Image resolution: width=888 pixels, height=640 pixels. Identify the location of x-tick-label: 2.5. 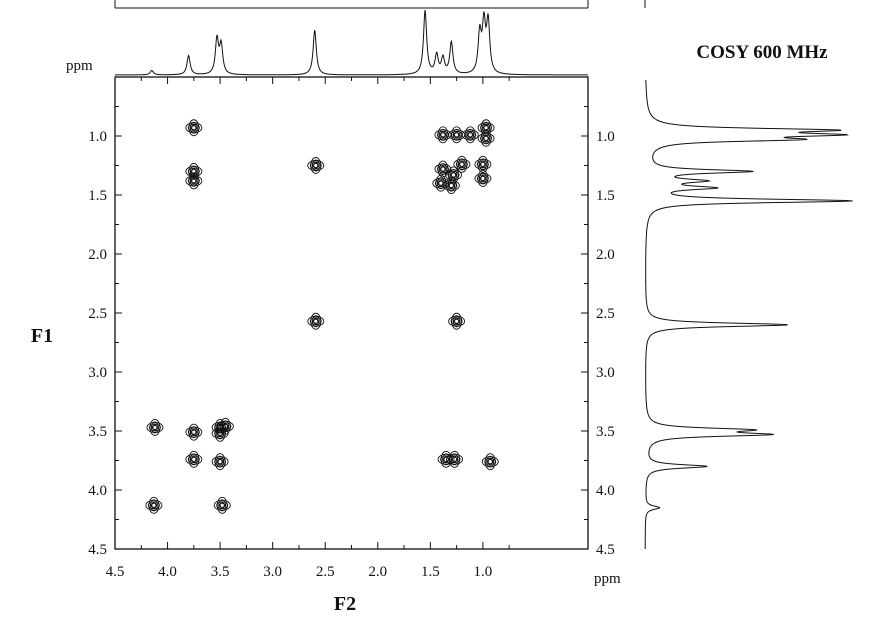
(325, 572).